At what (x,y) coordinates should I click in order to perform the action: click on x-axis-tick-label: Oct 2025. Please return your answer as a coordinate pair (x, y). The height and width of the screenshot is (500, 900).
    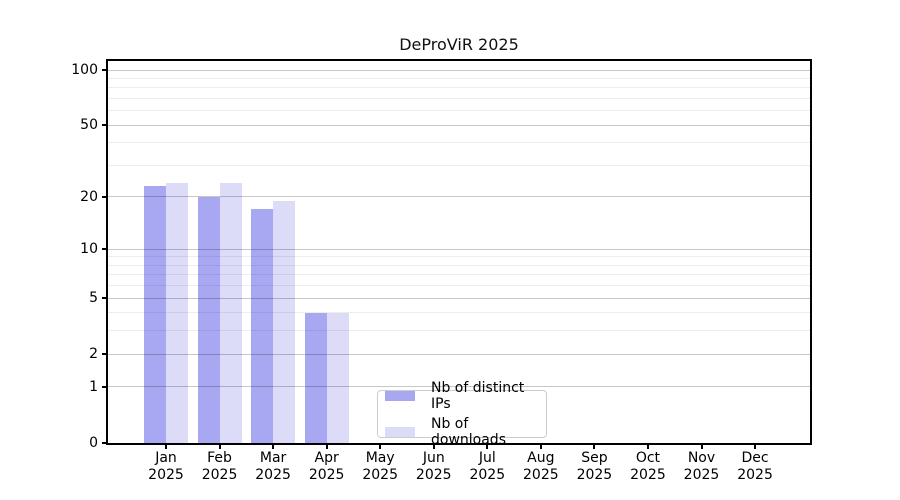
    Looking at the image, I should click on (648, 466).